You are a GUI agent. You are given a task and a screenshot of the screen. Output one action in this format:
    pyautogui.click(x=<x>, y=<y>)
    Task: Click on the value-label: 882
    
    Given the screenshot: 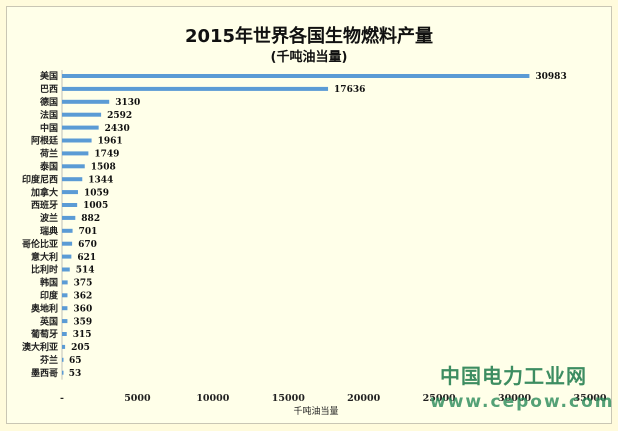 What is the action you would take?
    pyautogui.click(x=90, y=219)
    